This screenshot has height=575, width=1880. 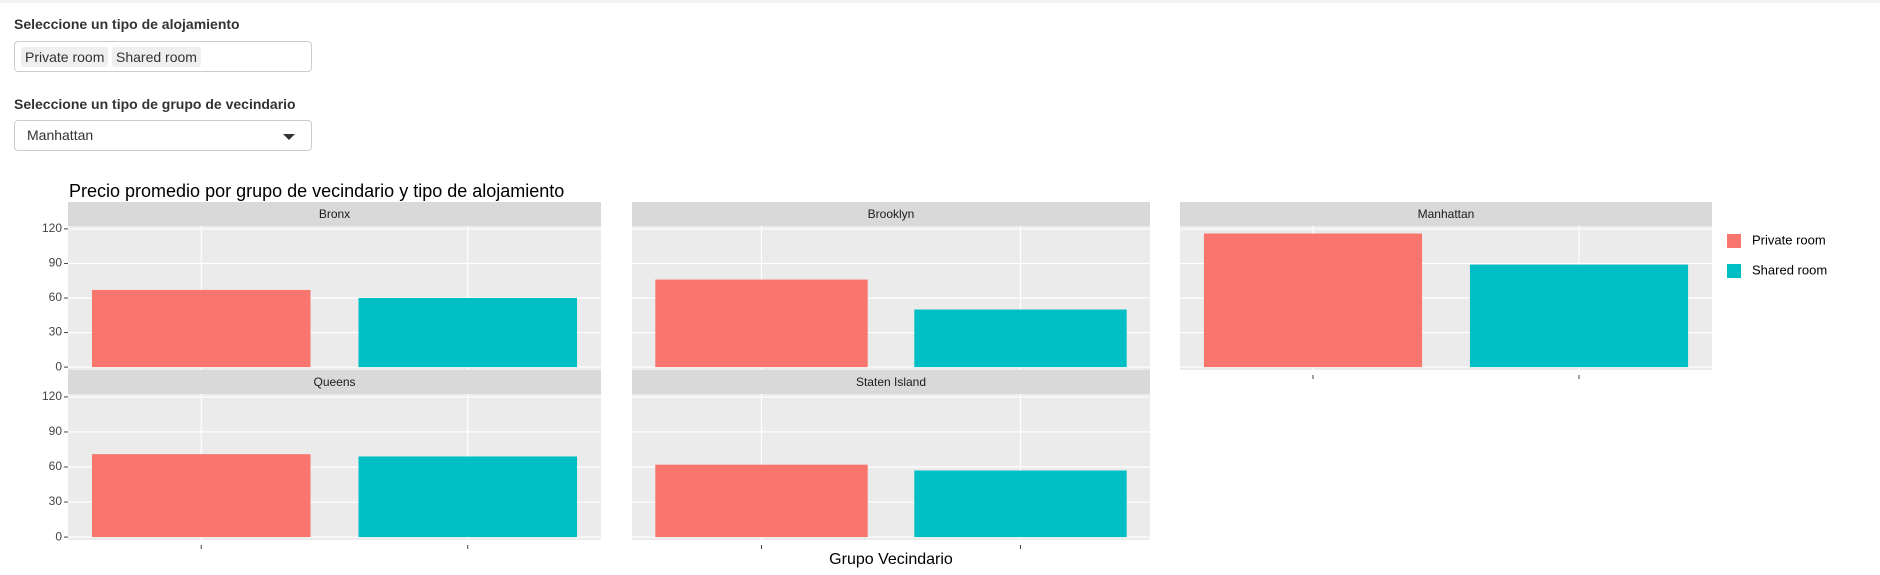 I want to click on group-value: Manhattan, so click(x=60, y=135).